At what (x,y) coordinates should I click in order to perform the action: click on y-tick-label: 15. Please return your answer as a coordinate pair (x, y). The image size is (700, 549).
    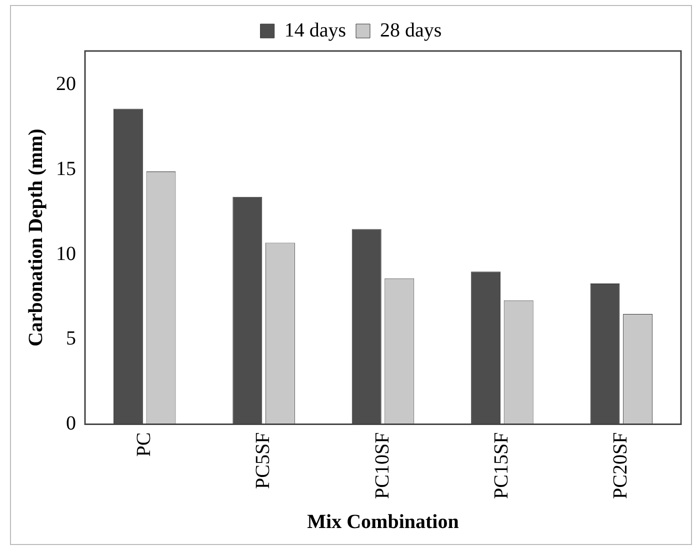
    Looking at the image, I should click on (66, 169).